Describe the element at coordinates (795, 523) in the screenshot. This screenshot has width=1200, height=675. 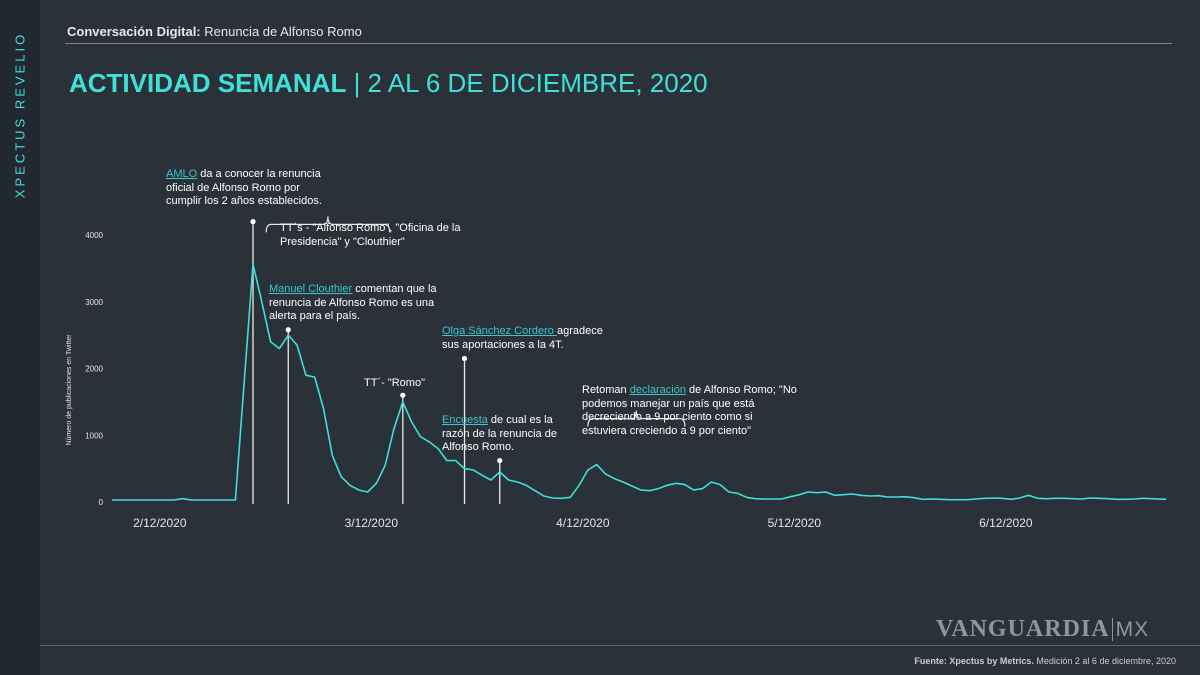
I see `x-tick-label: 5/12/2020` at that location.